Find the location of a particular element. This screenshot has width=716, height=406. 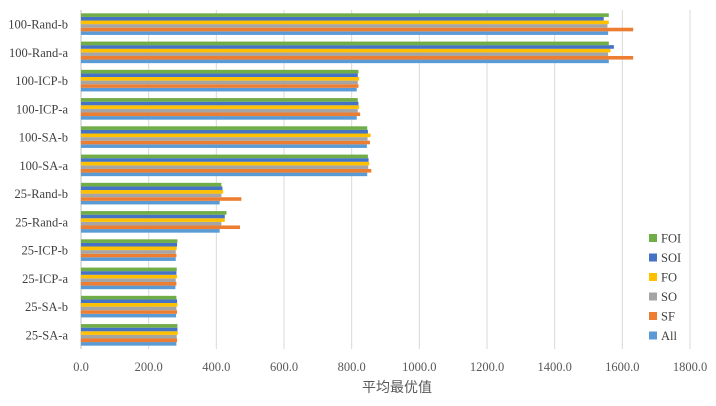

category-label: 25-ICP-a is located at coordinates (45, 279).